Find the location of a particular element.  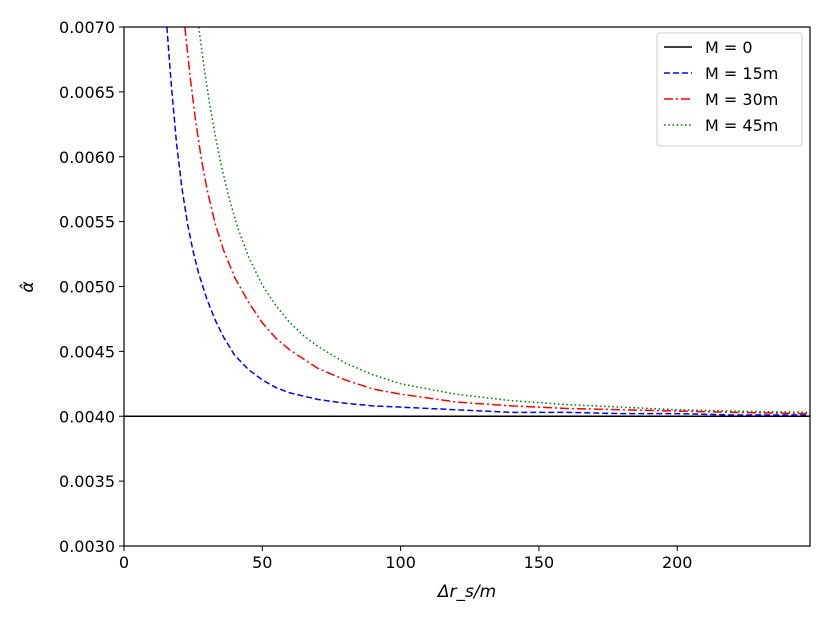

y-tick-label: 0.0040 is located at coordinates (87, 416).